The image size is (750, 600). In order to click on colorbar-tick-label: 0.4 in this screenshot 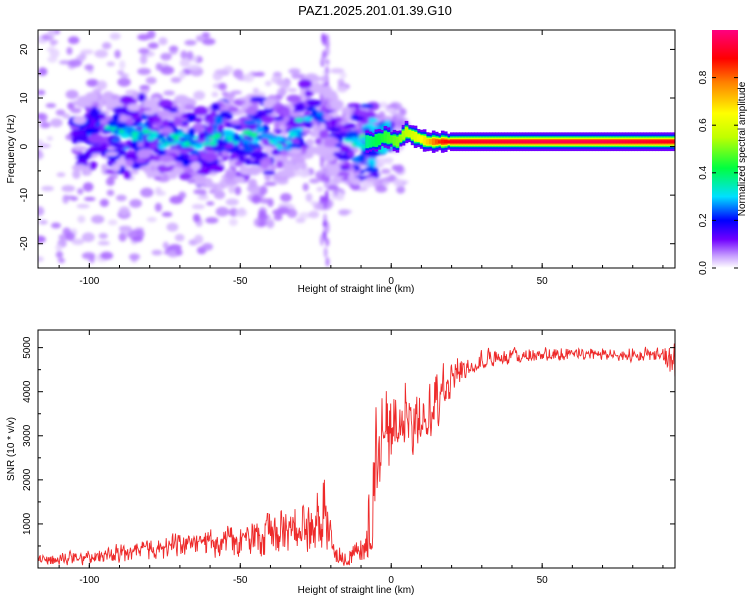, I will do `click(703, 172)`.